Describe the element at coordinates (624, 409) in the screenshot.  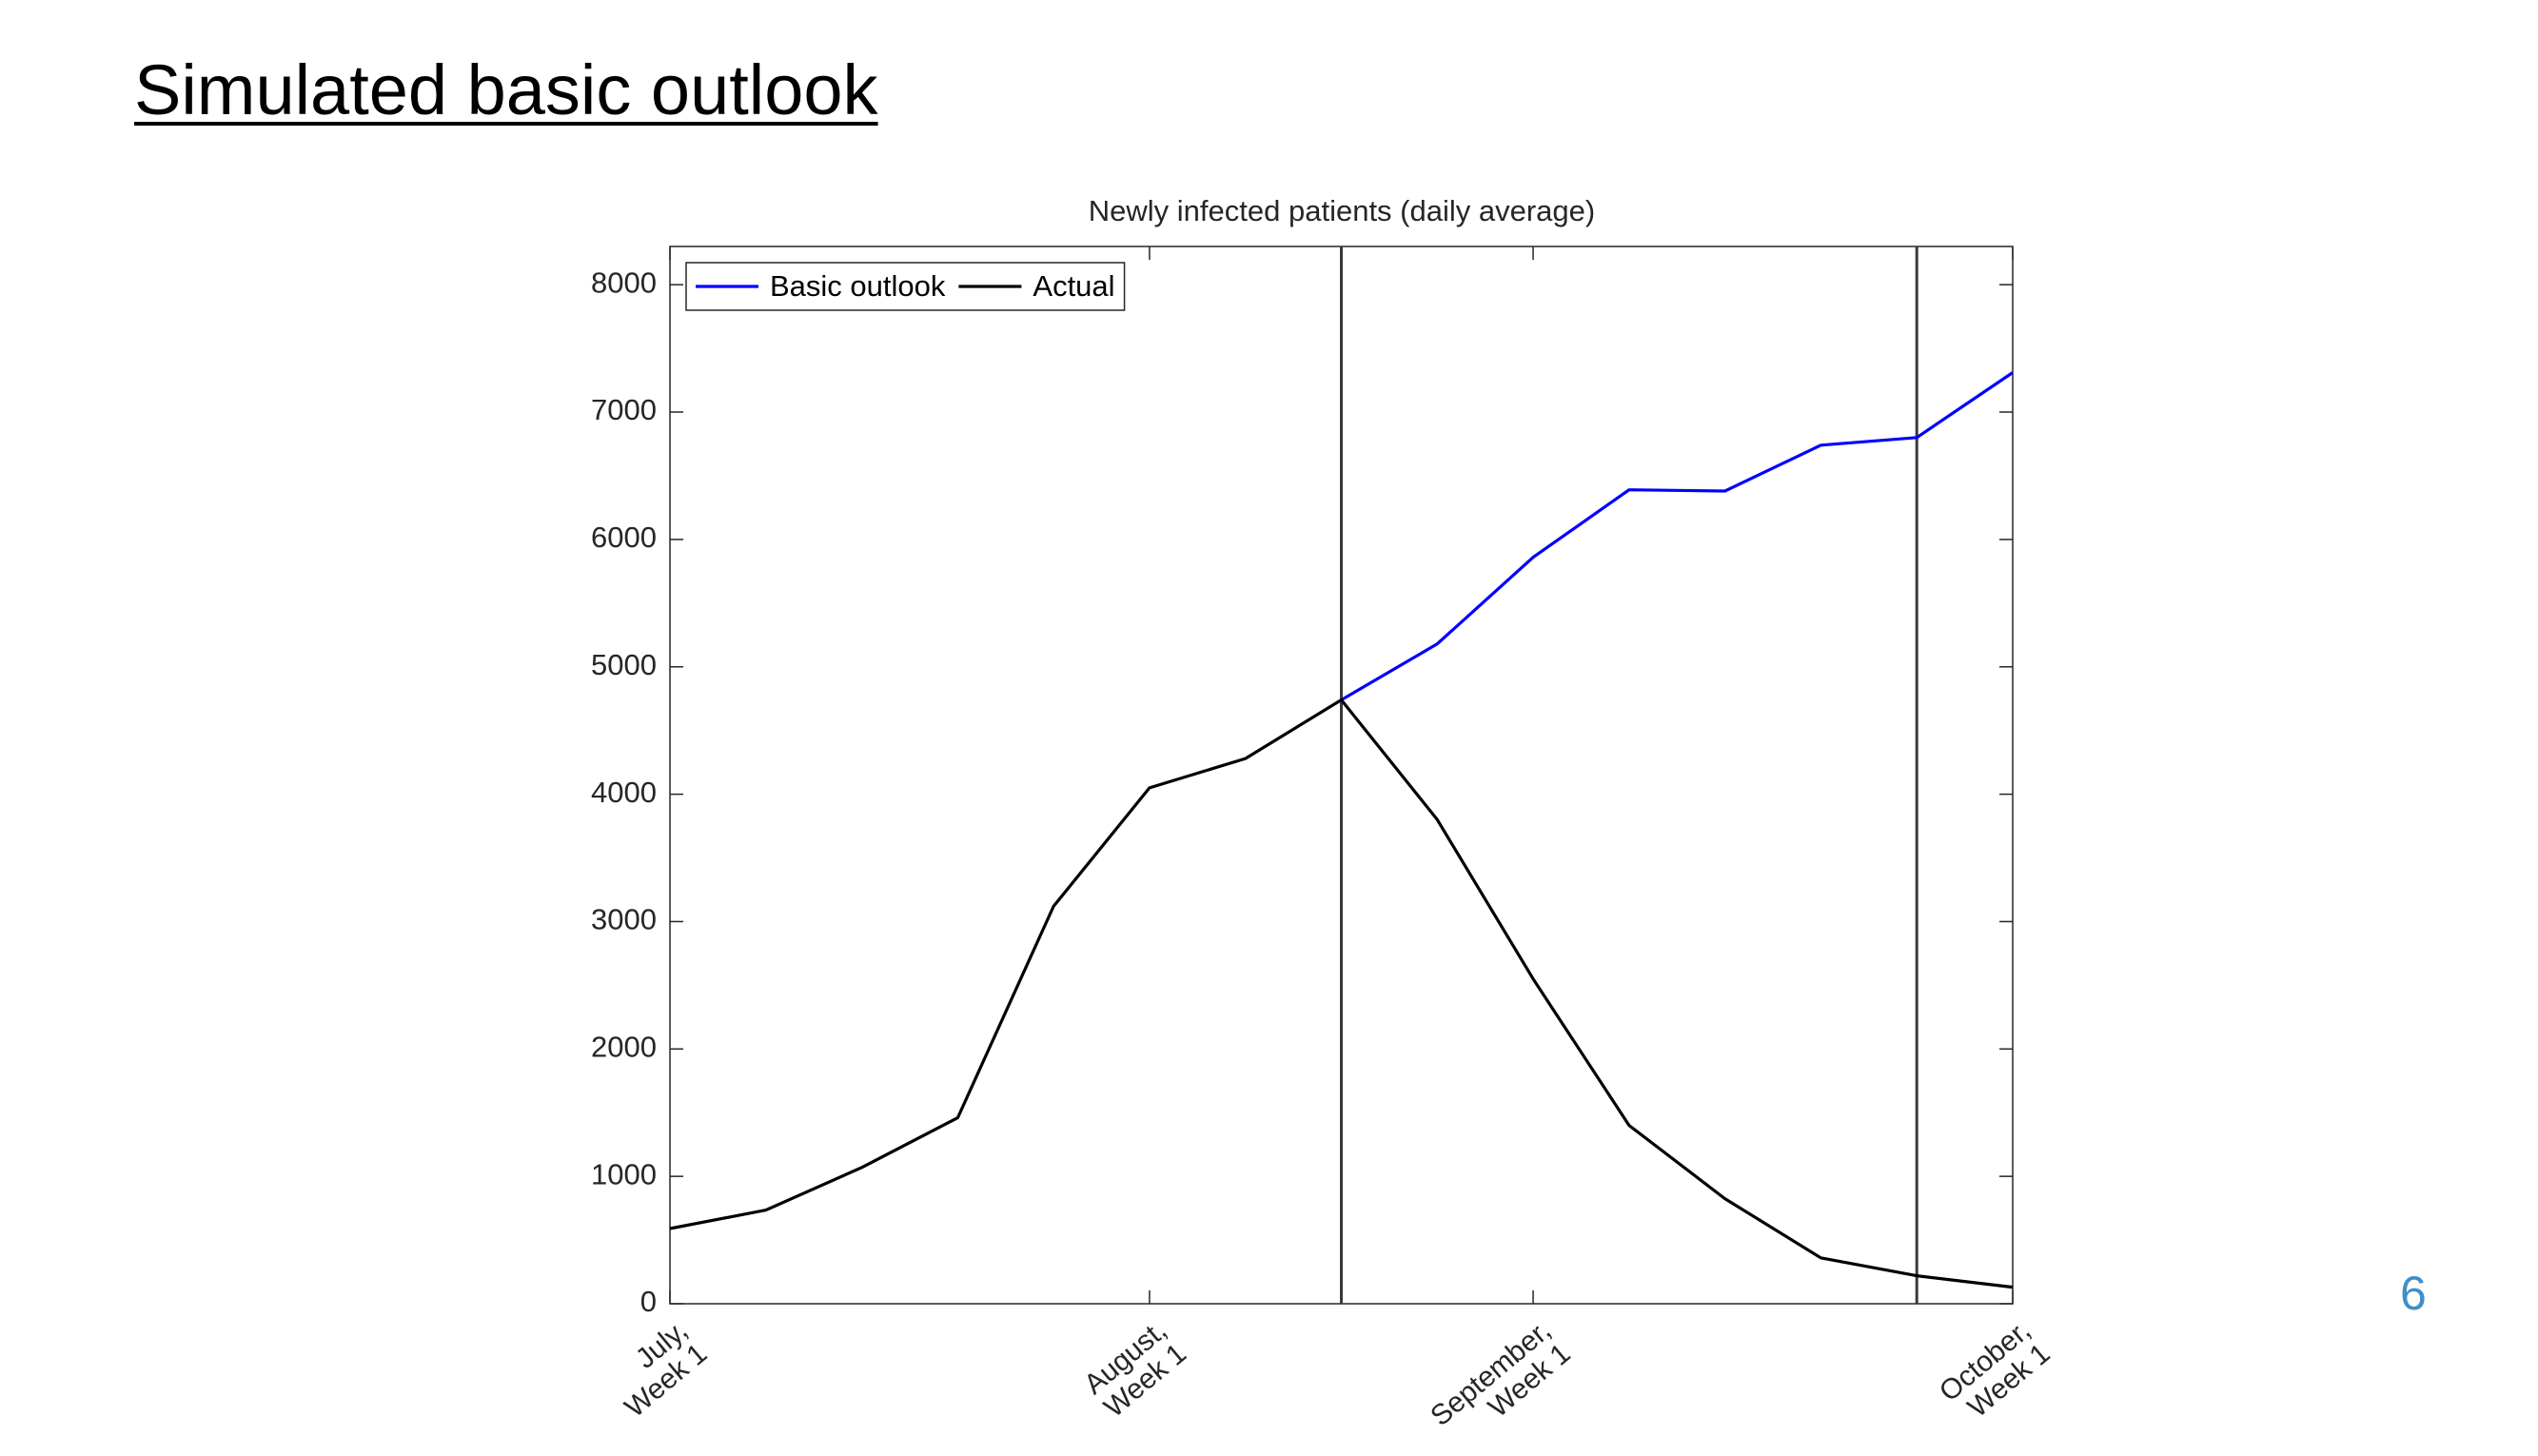
I see `y-tick-label: 7000` at that location.